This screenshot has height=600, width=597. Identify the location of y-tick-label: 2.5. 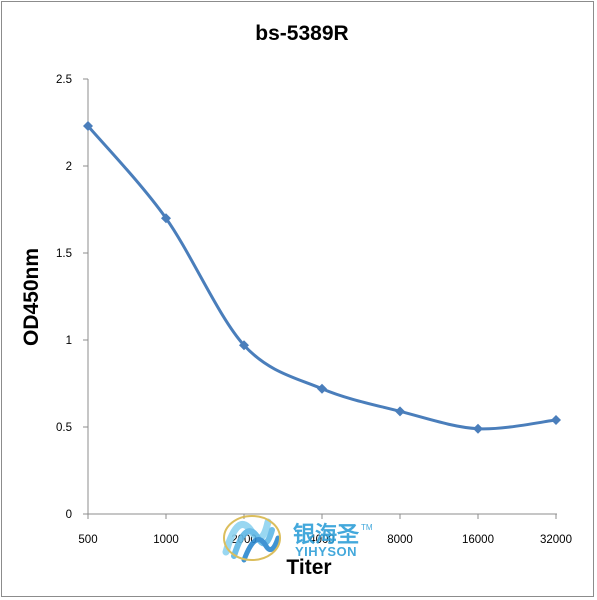
(64, 80).